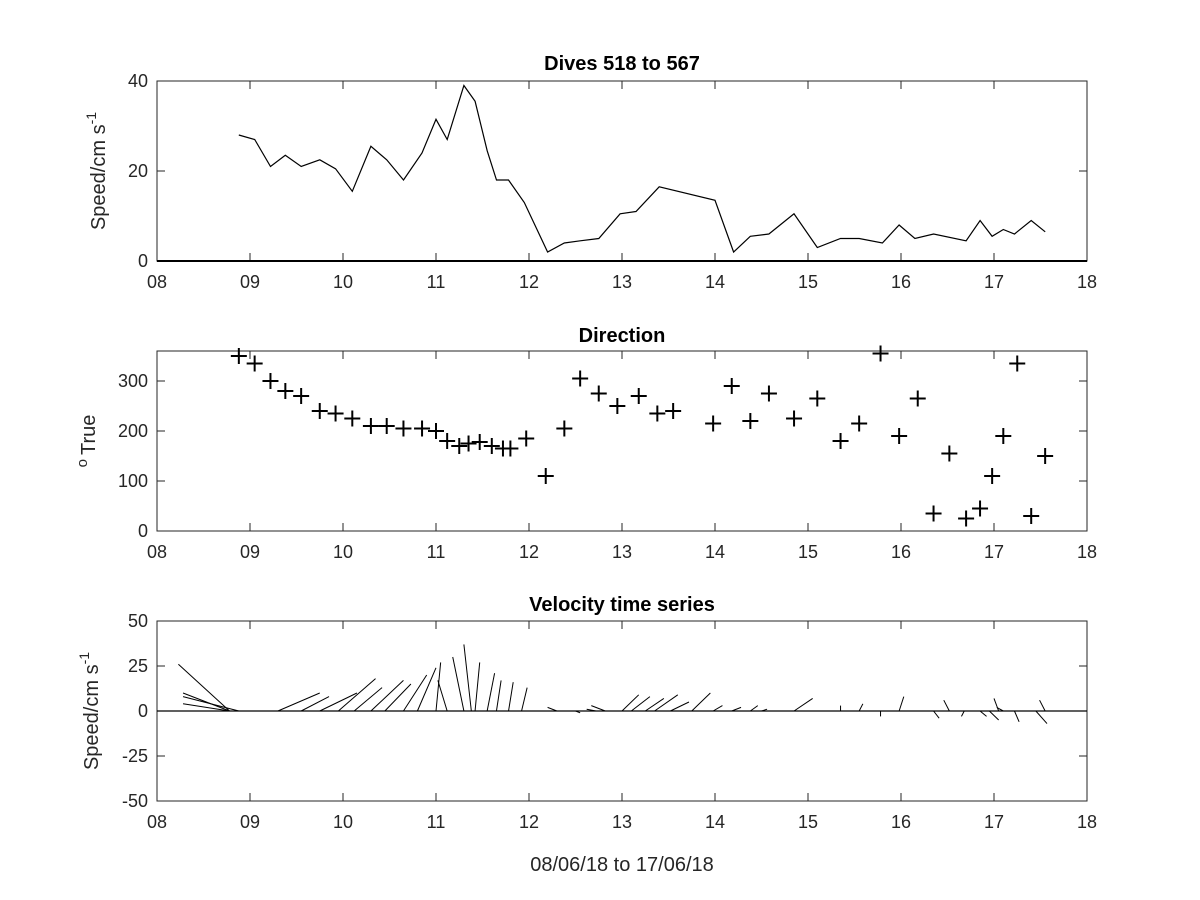 The image size is (1200, 900). I want to click on direction-y-axis-label-text: True, so click(89, 435).